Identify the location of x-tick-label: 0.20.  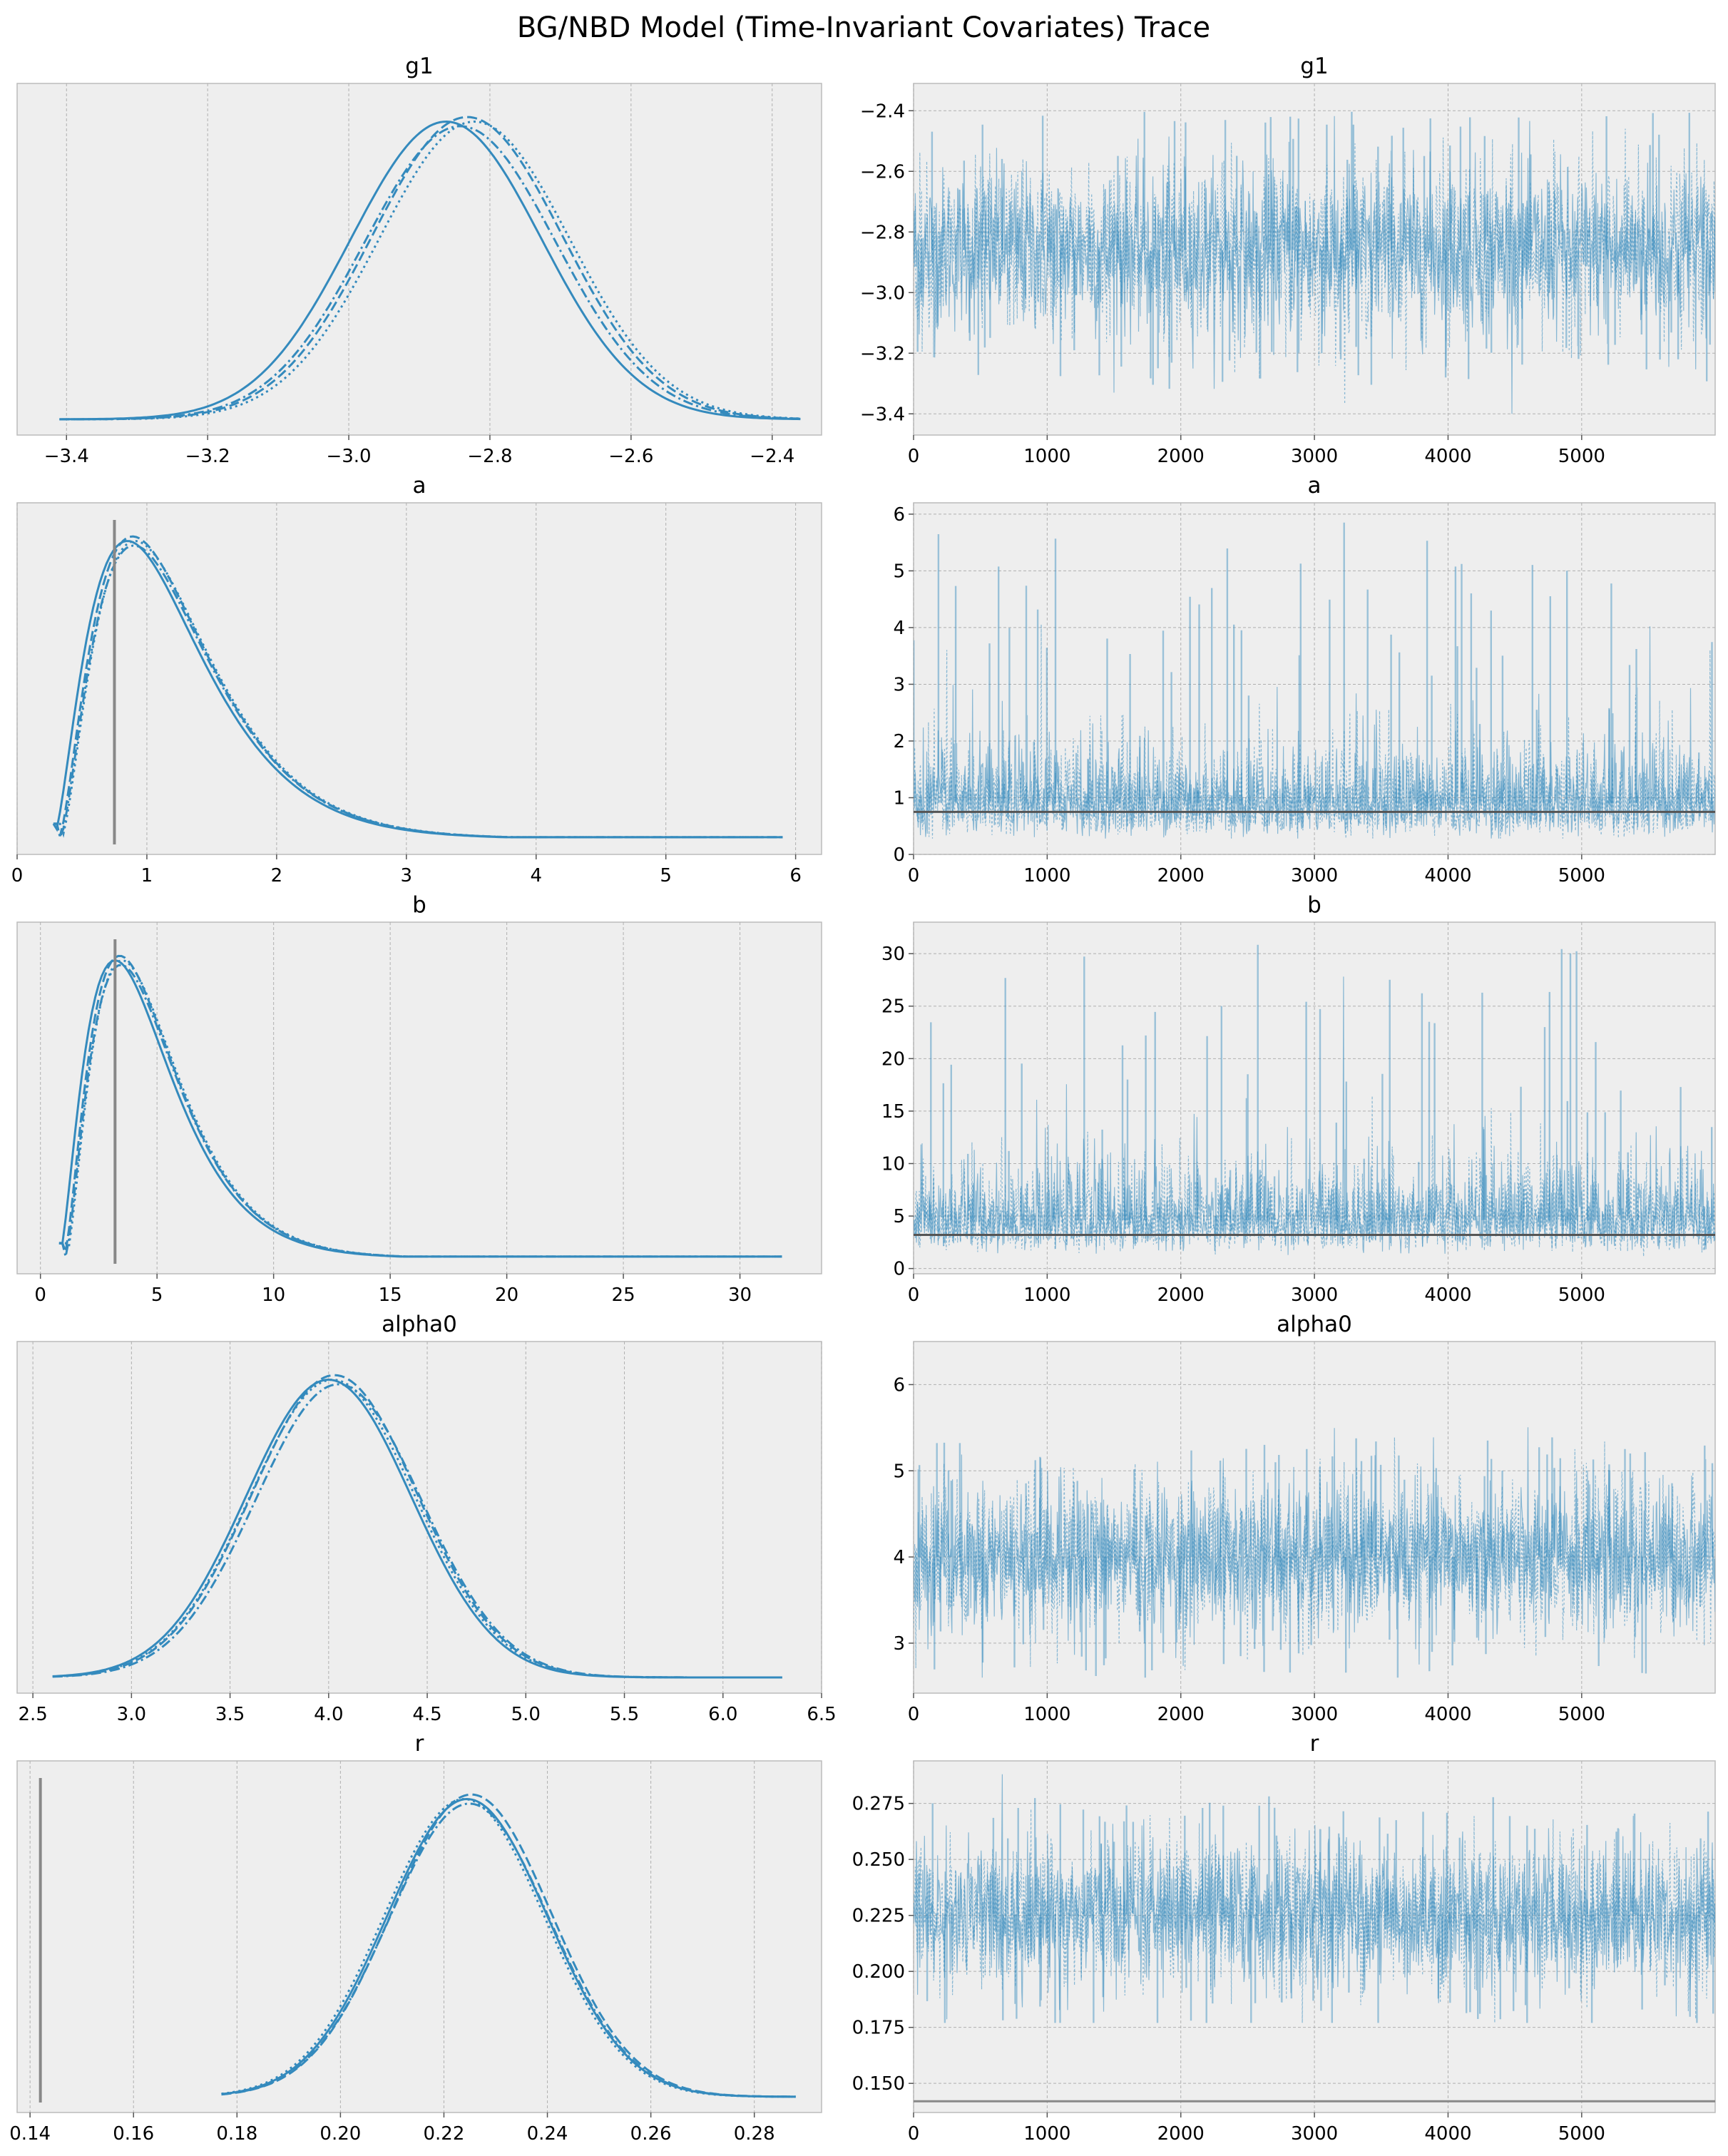
(340, 2134).